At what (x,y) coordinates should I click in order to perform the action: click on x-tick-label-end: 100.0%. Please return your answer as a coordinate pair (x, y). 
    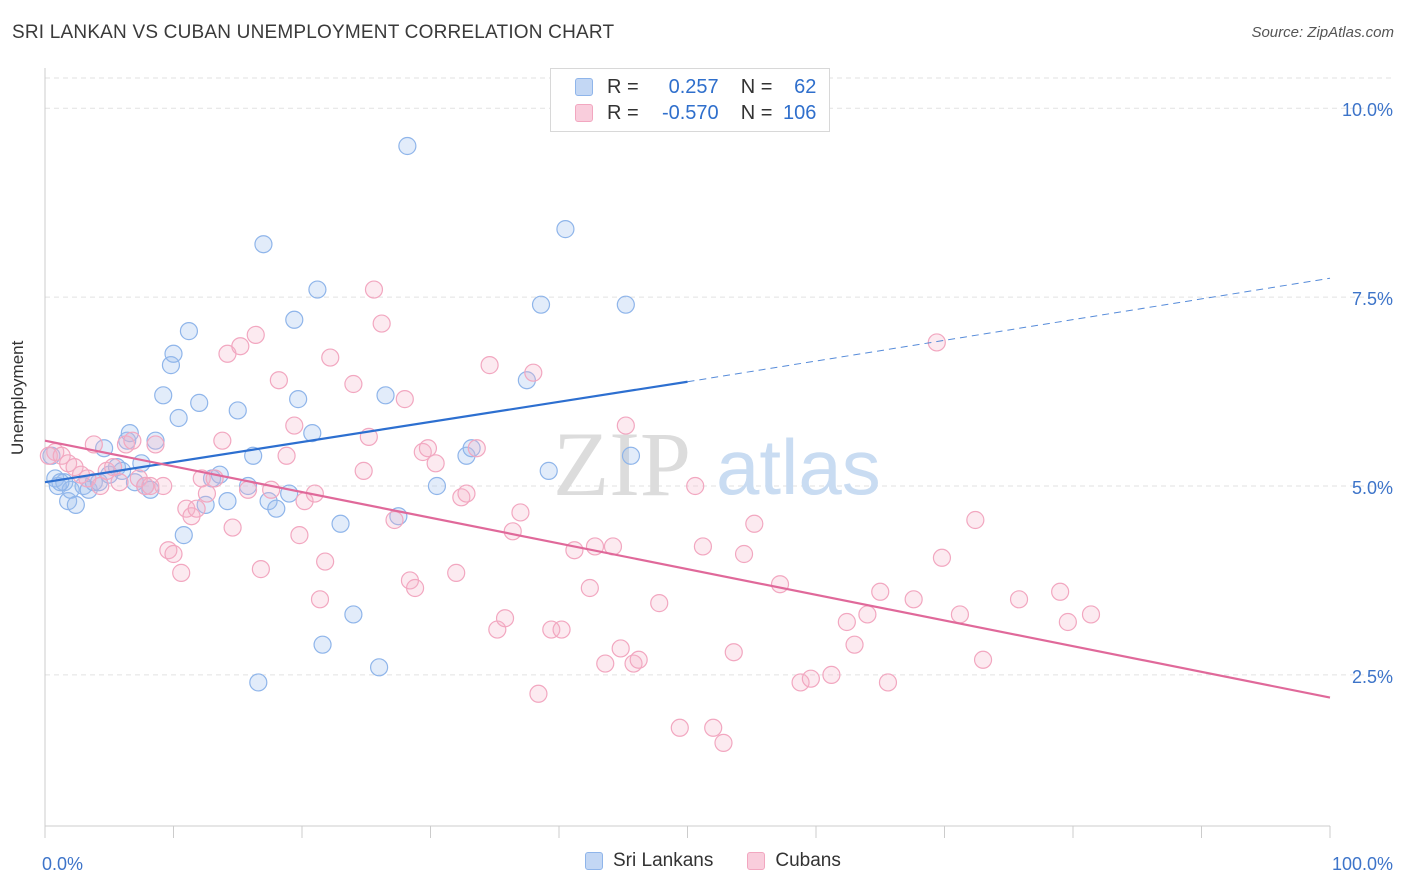
    Looking at the image, I should click on (1362, 864).